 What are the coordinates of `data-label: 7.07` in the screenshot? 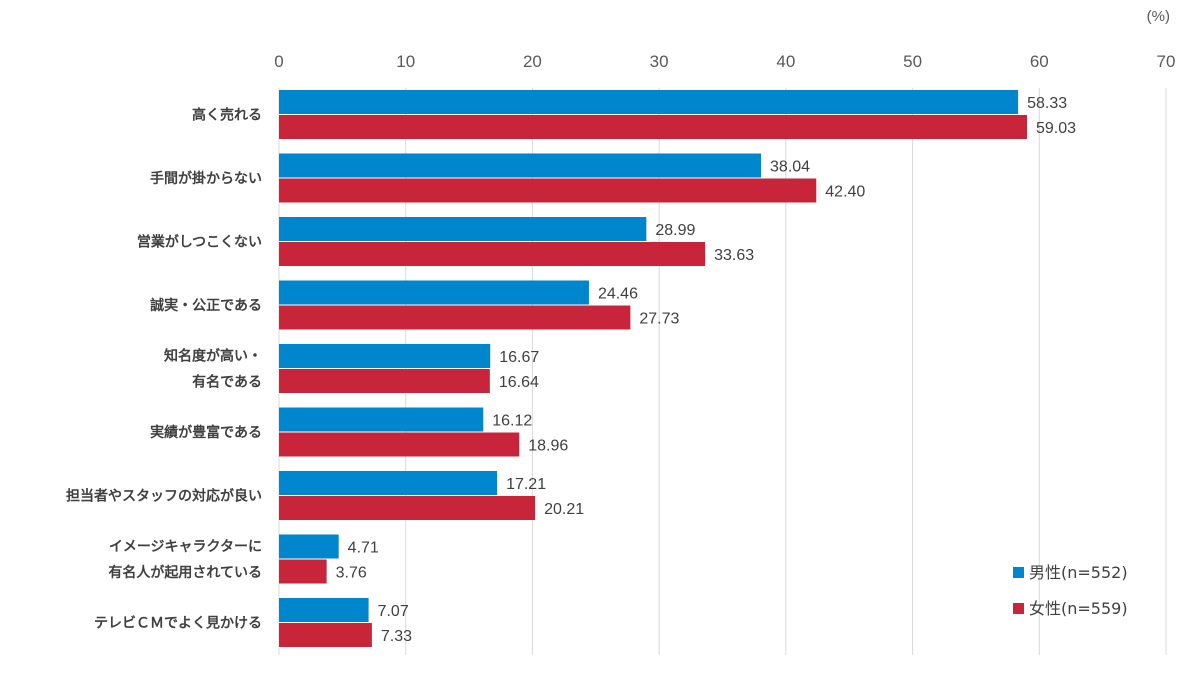 It's located at (393, 611).